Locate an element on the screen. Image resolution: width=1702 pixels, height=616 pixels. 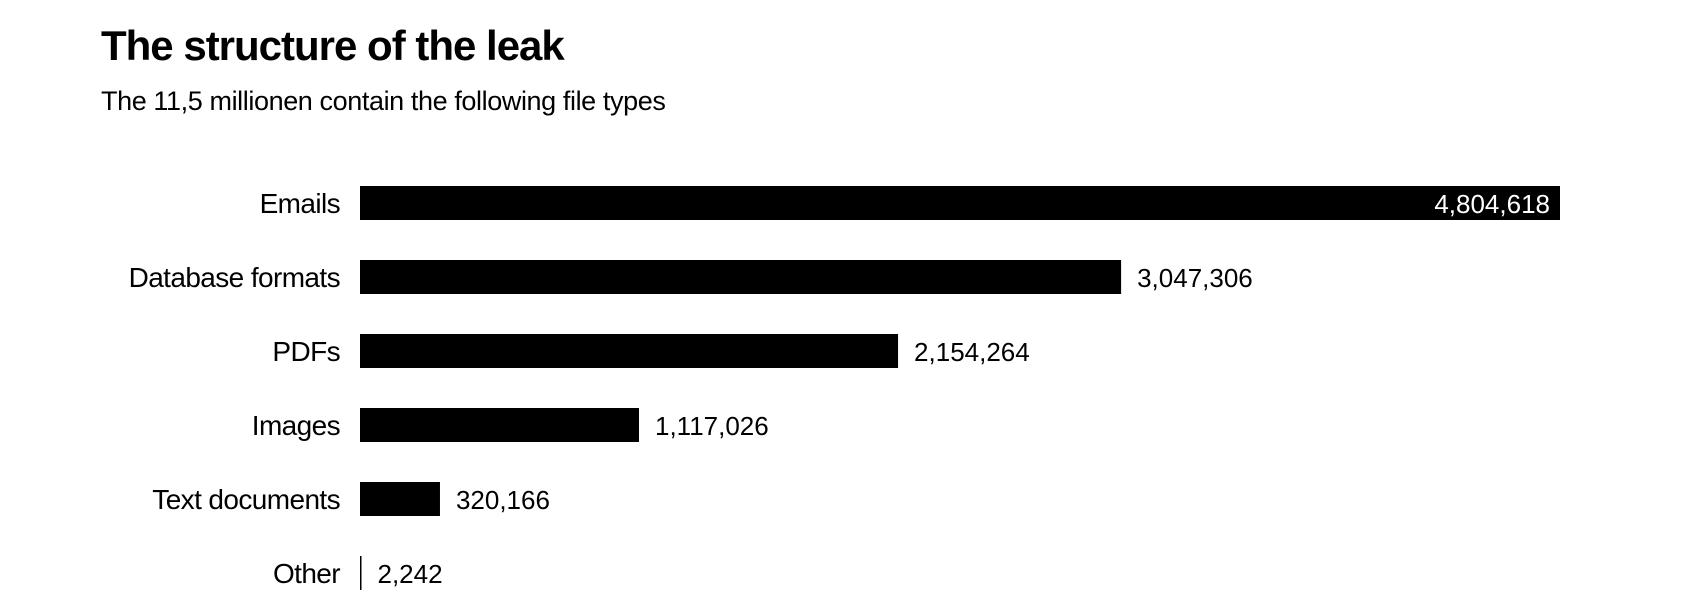
value-label: 2,154,264 is located at coordinates (972, 352).